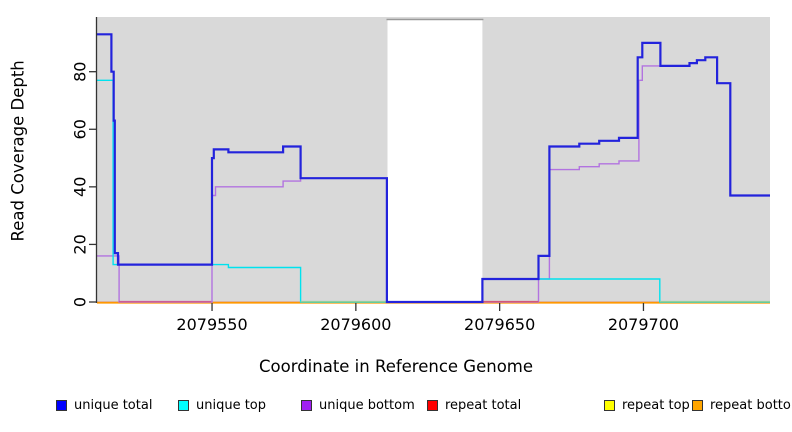 This screenshot has width=792, height=432. I want to click on legend-entry-repeat-total: repeat total, so click(474, 405).